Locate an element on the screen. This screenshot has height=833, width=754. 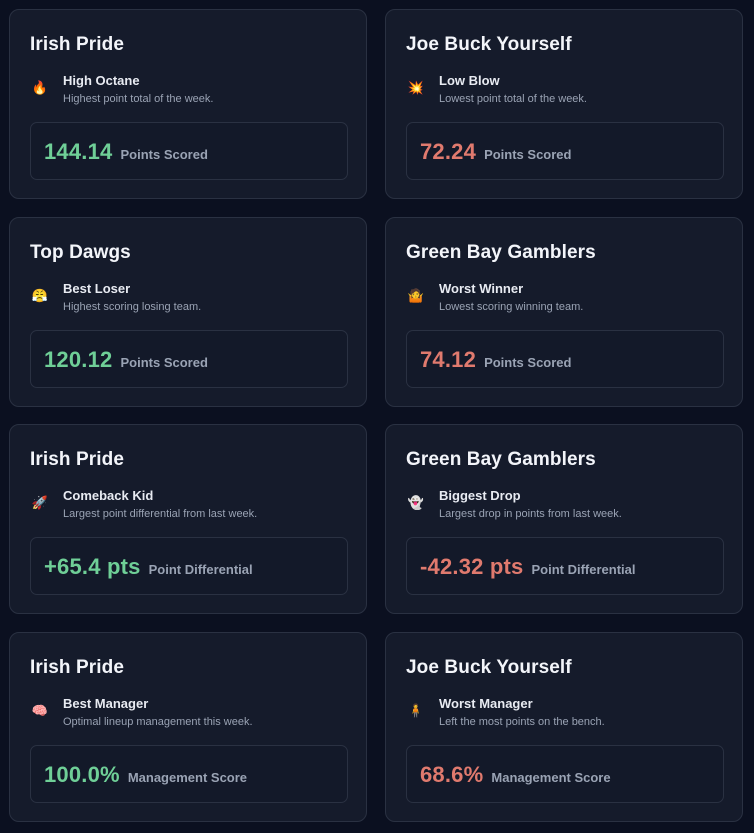
stat-box: -42.32 pts Point Differential is located at coordinates (565, 566).